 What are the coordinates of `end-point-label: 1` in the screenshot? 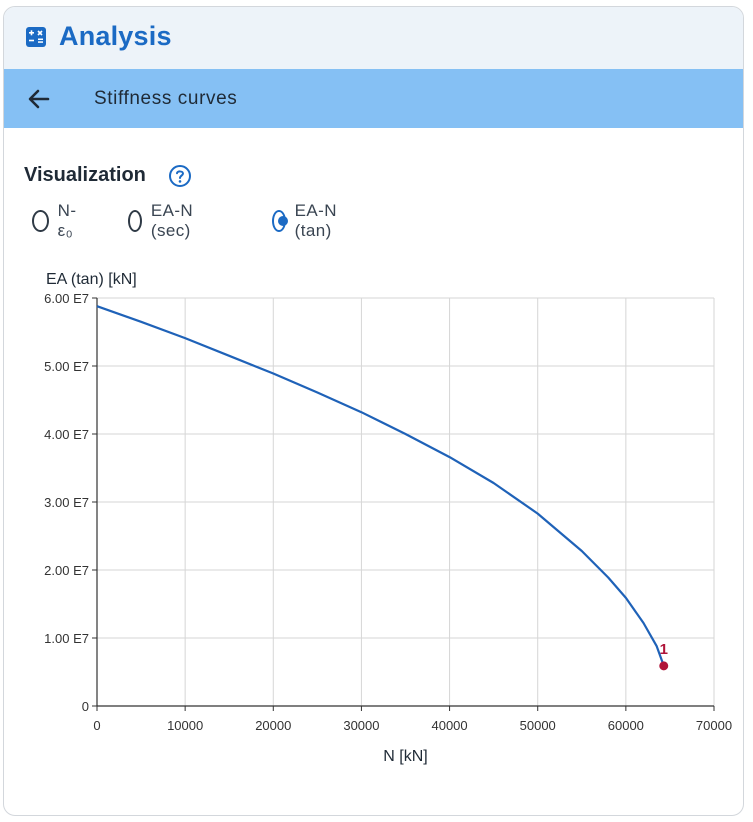 It's located at (664, 649).